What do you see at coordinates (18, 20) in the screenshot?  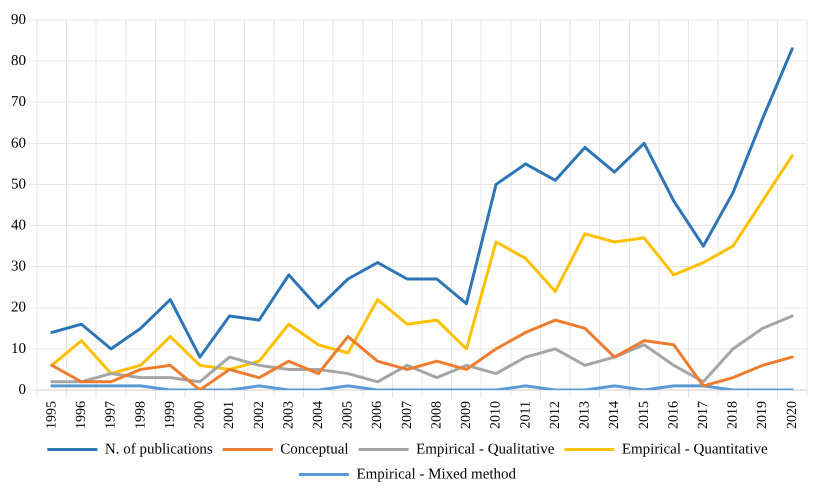 I see `y-tick-label: 90` at bounding box center [18, 20].